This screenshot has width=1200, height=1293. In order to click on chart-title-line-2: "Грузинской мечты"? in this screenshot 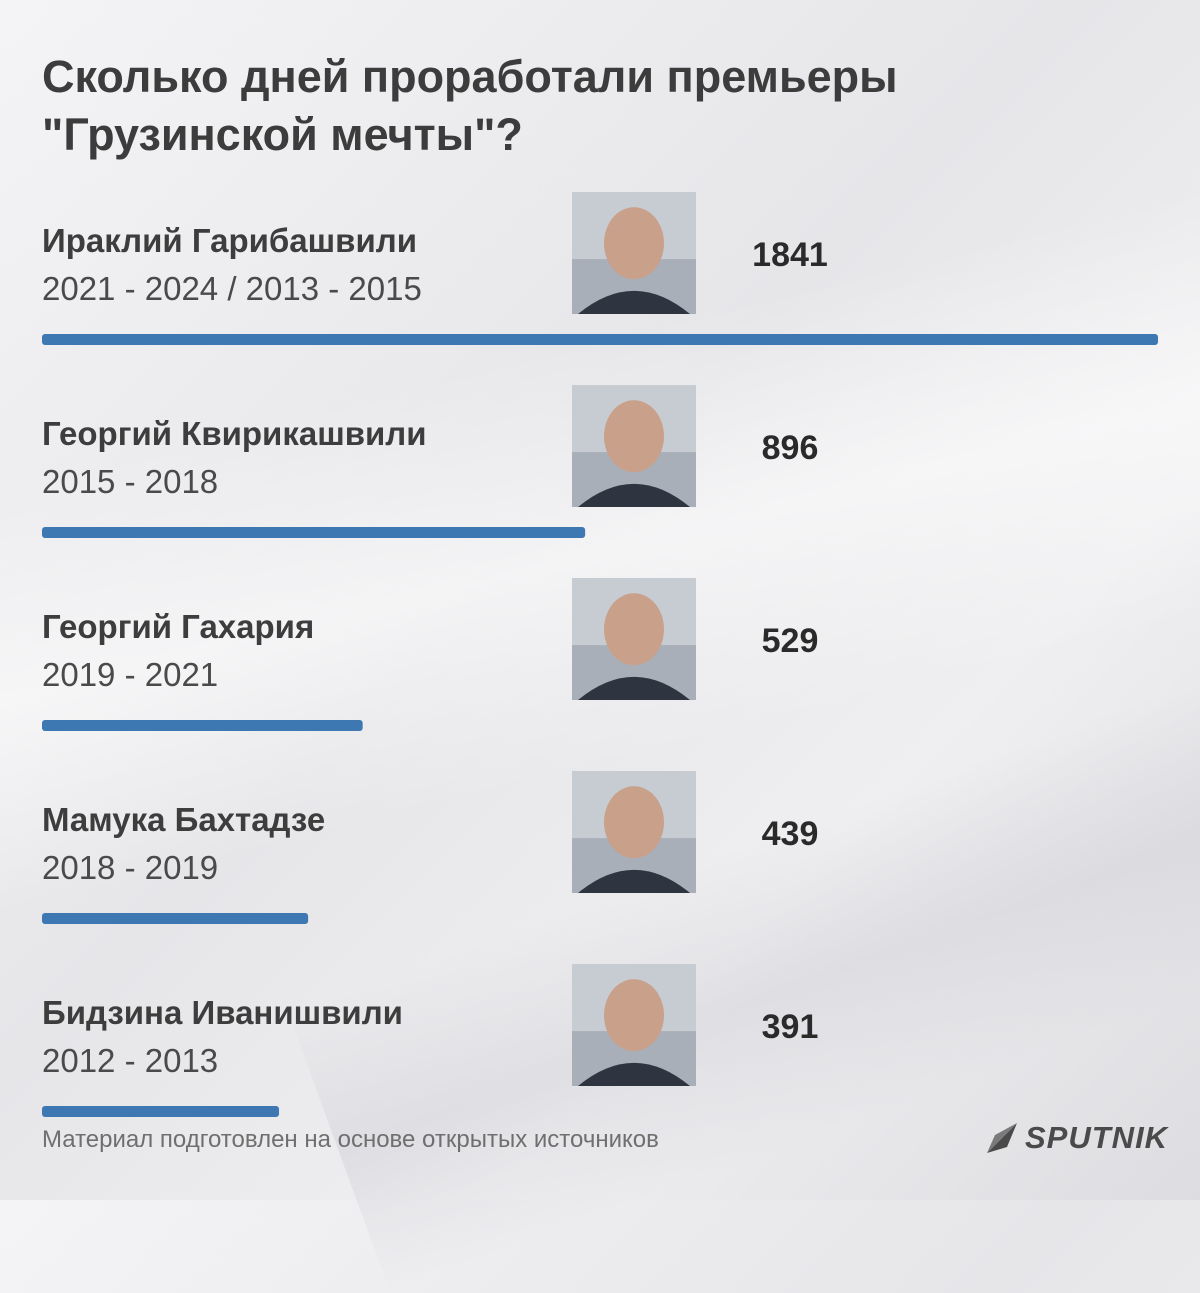, I will do `click(282, 134)`.